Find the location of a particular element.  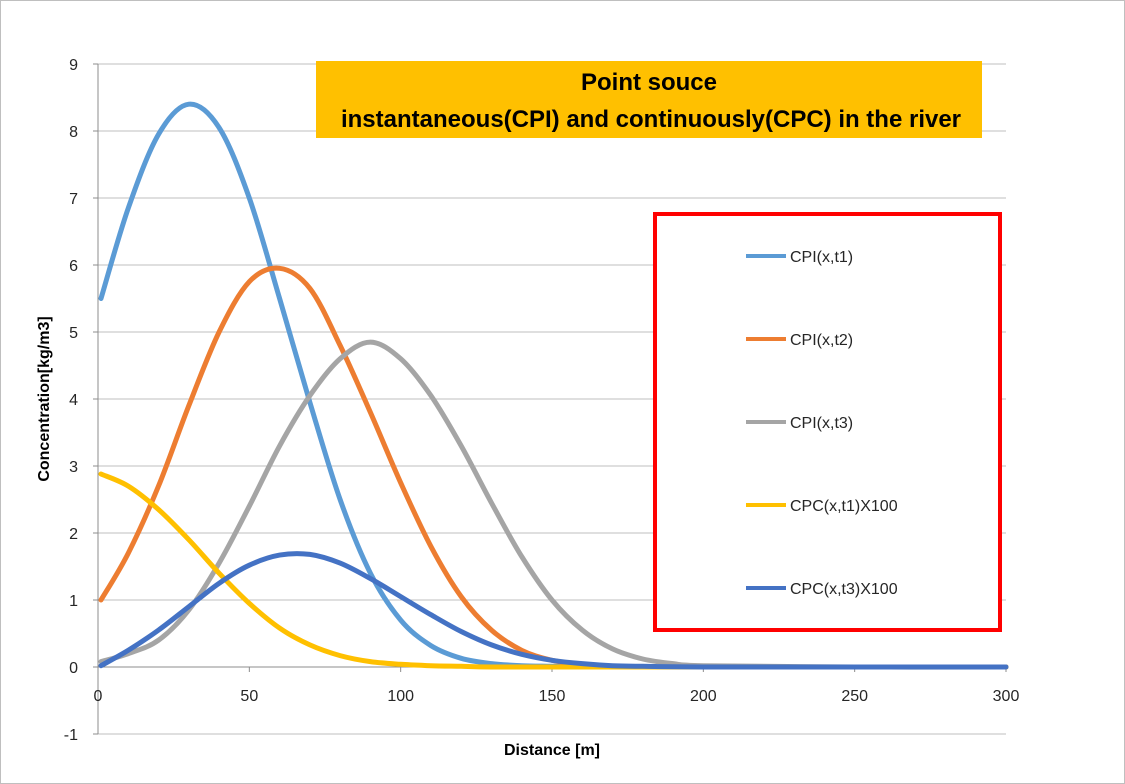

chart-title: Point souce is located at coordinates (649, 82).